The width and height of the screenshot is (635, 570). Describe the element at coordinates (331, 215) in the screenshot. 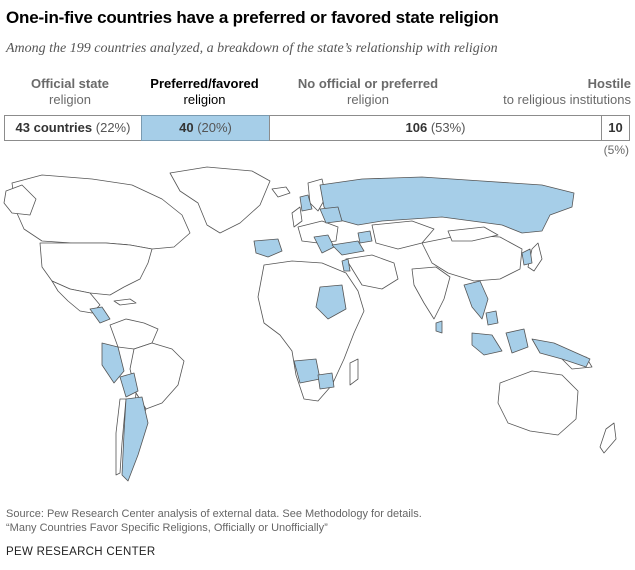

I see `map-eastern-europe` at that location.